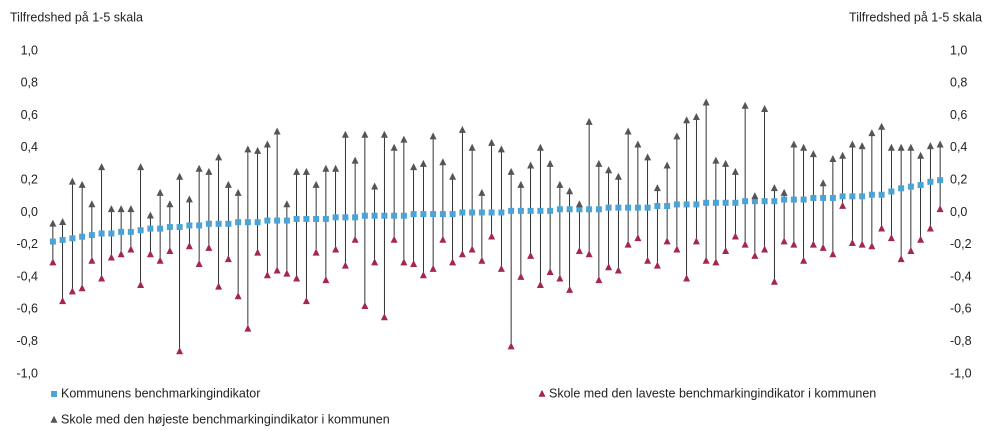 This screenshot has height=431, width=988. What do you see at coordinates (958, 115) in the screenshot?
I see `y2-tick-label: 0,6` at bounding box center [958, 115].